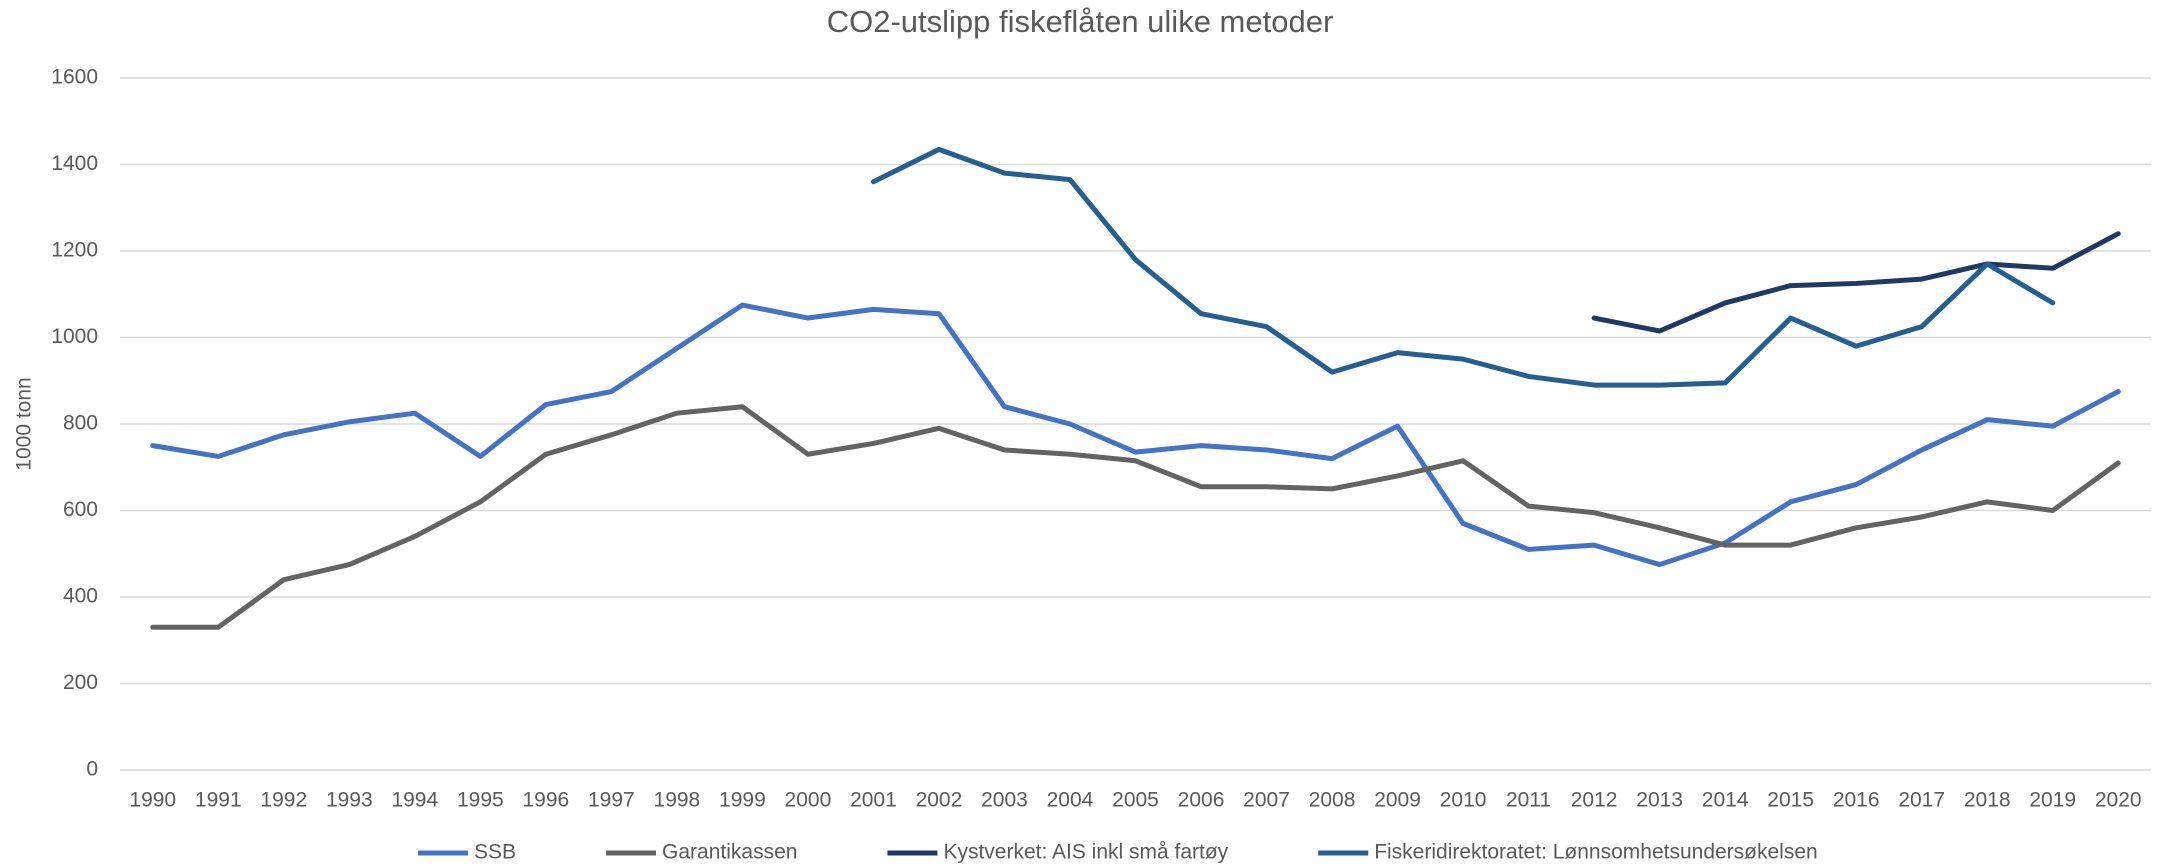  I want to click on x-tick-label: 1997, so click(611, 800).